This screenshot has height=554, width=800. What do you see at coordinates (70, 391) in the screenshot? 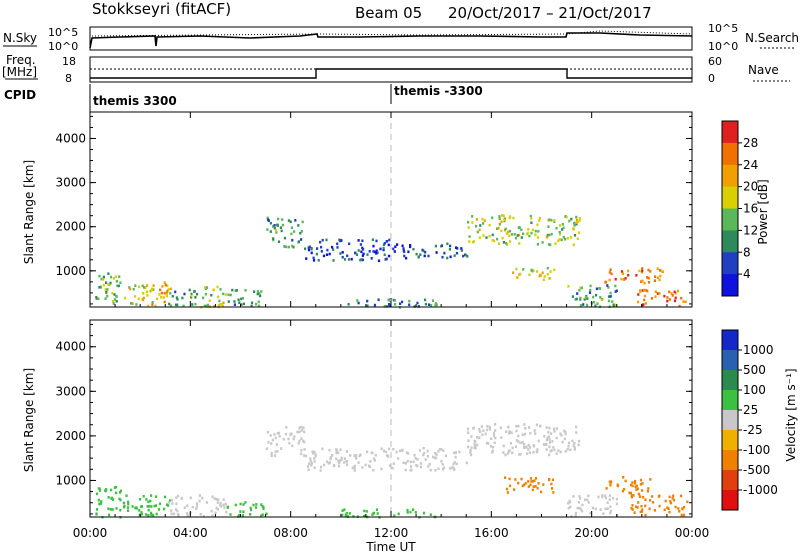
I see `y-tick-label: 3000` at bounding box center [70, 391].